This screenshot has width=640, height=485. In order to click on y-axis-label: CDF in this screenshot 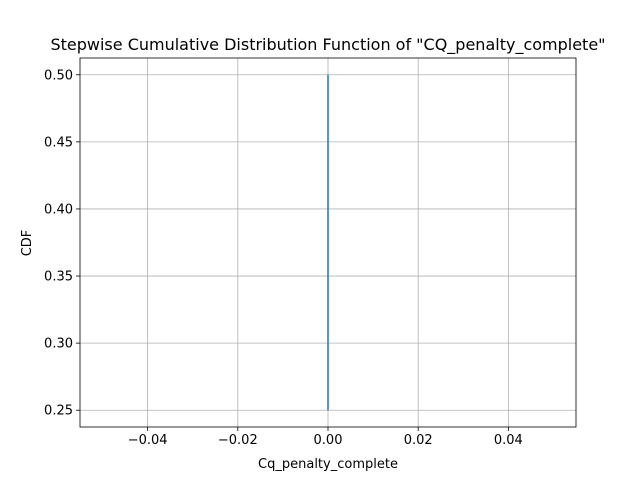, I will do `click(27, 243)`.